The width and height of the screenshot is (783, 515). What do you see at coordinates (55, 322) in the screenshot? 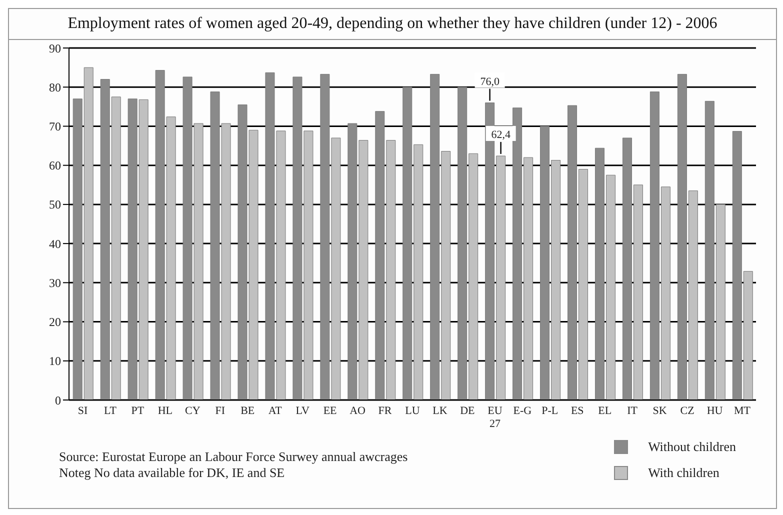
I see `y-tick-label: 20` at bounding box center [55, 322].